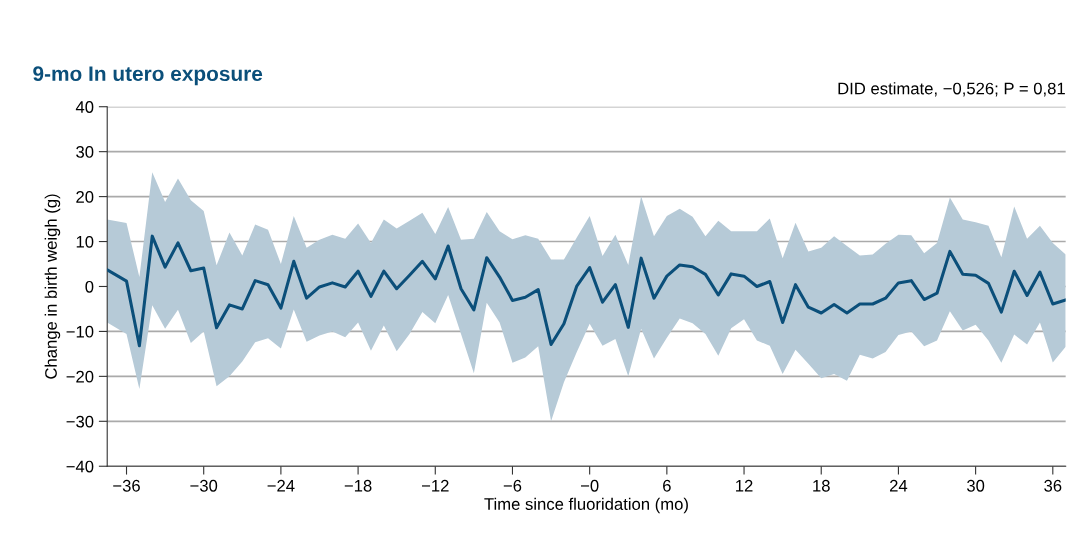 This screenshot has width=1083, height=539. I want to click on text: DID estimate, −0,526; P = 0,81, so click(951, 89).